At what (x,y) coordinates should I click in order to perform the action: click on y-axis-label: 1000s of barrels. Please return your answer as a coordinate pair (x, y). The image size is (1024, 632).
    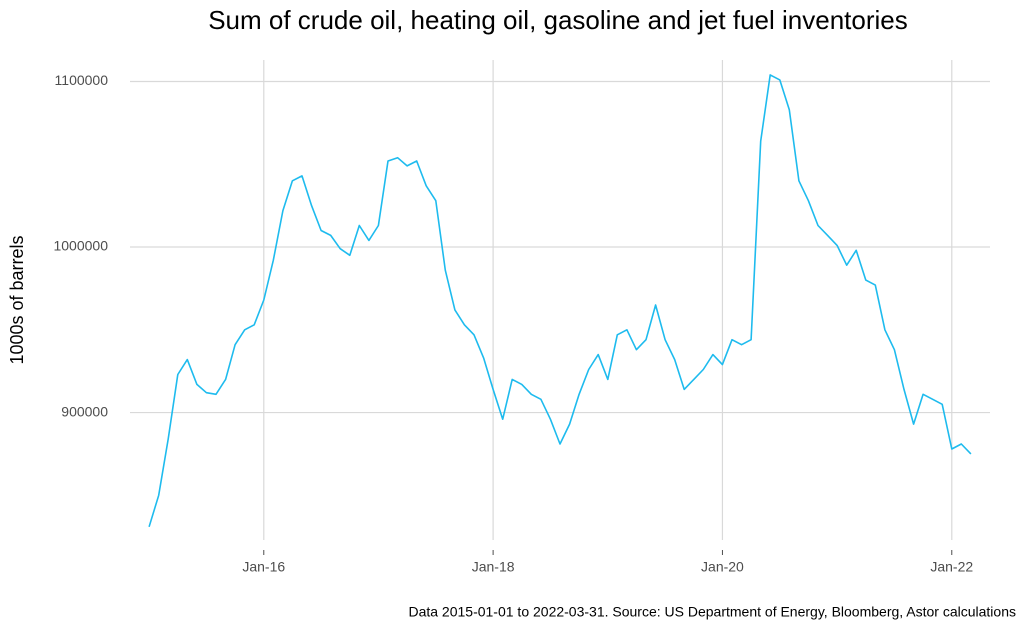
    Looking at the image, I should click on (17, 299).